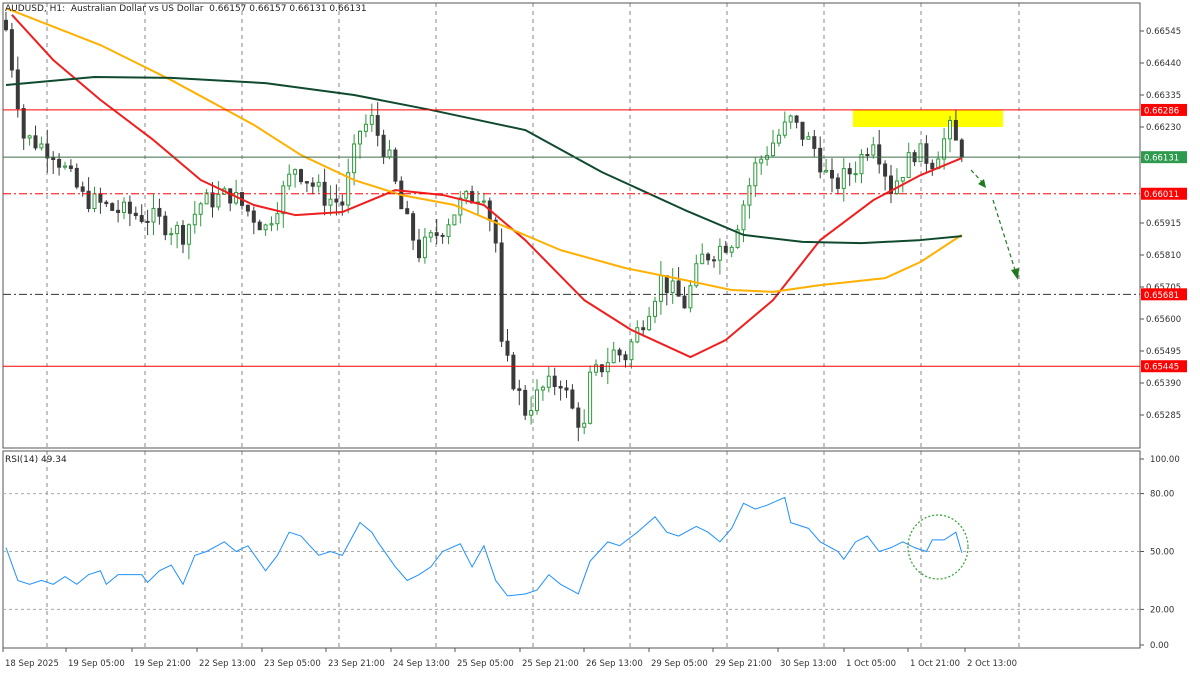 The width and height of the screenshot is (1200, 675). What do you see at coordinates (938, 547) in the screenshot?
I see `highlight-circle` at bounding box center [938, 547].